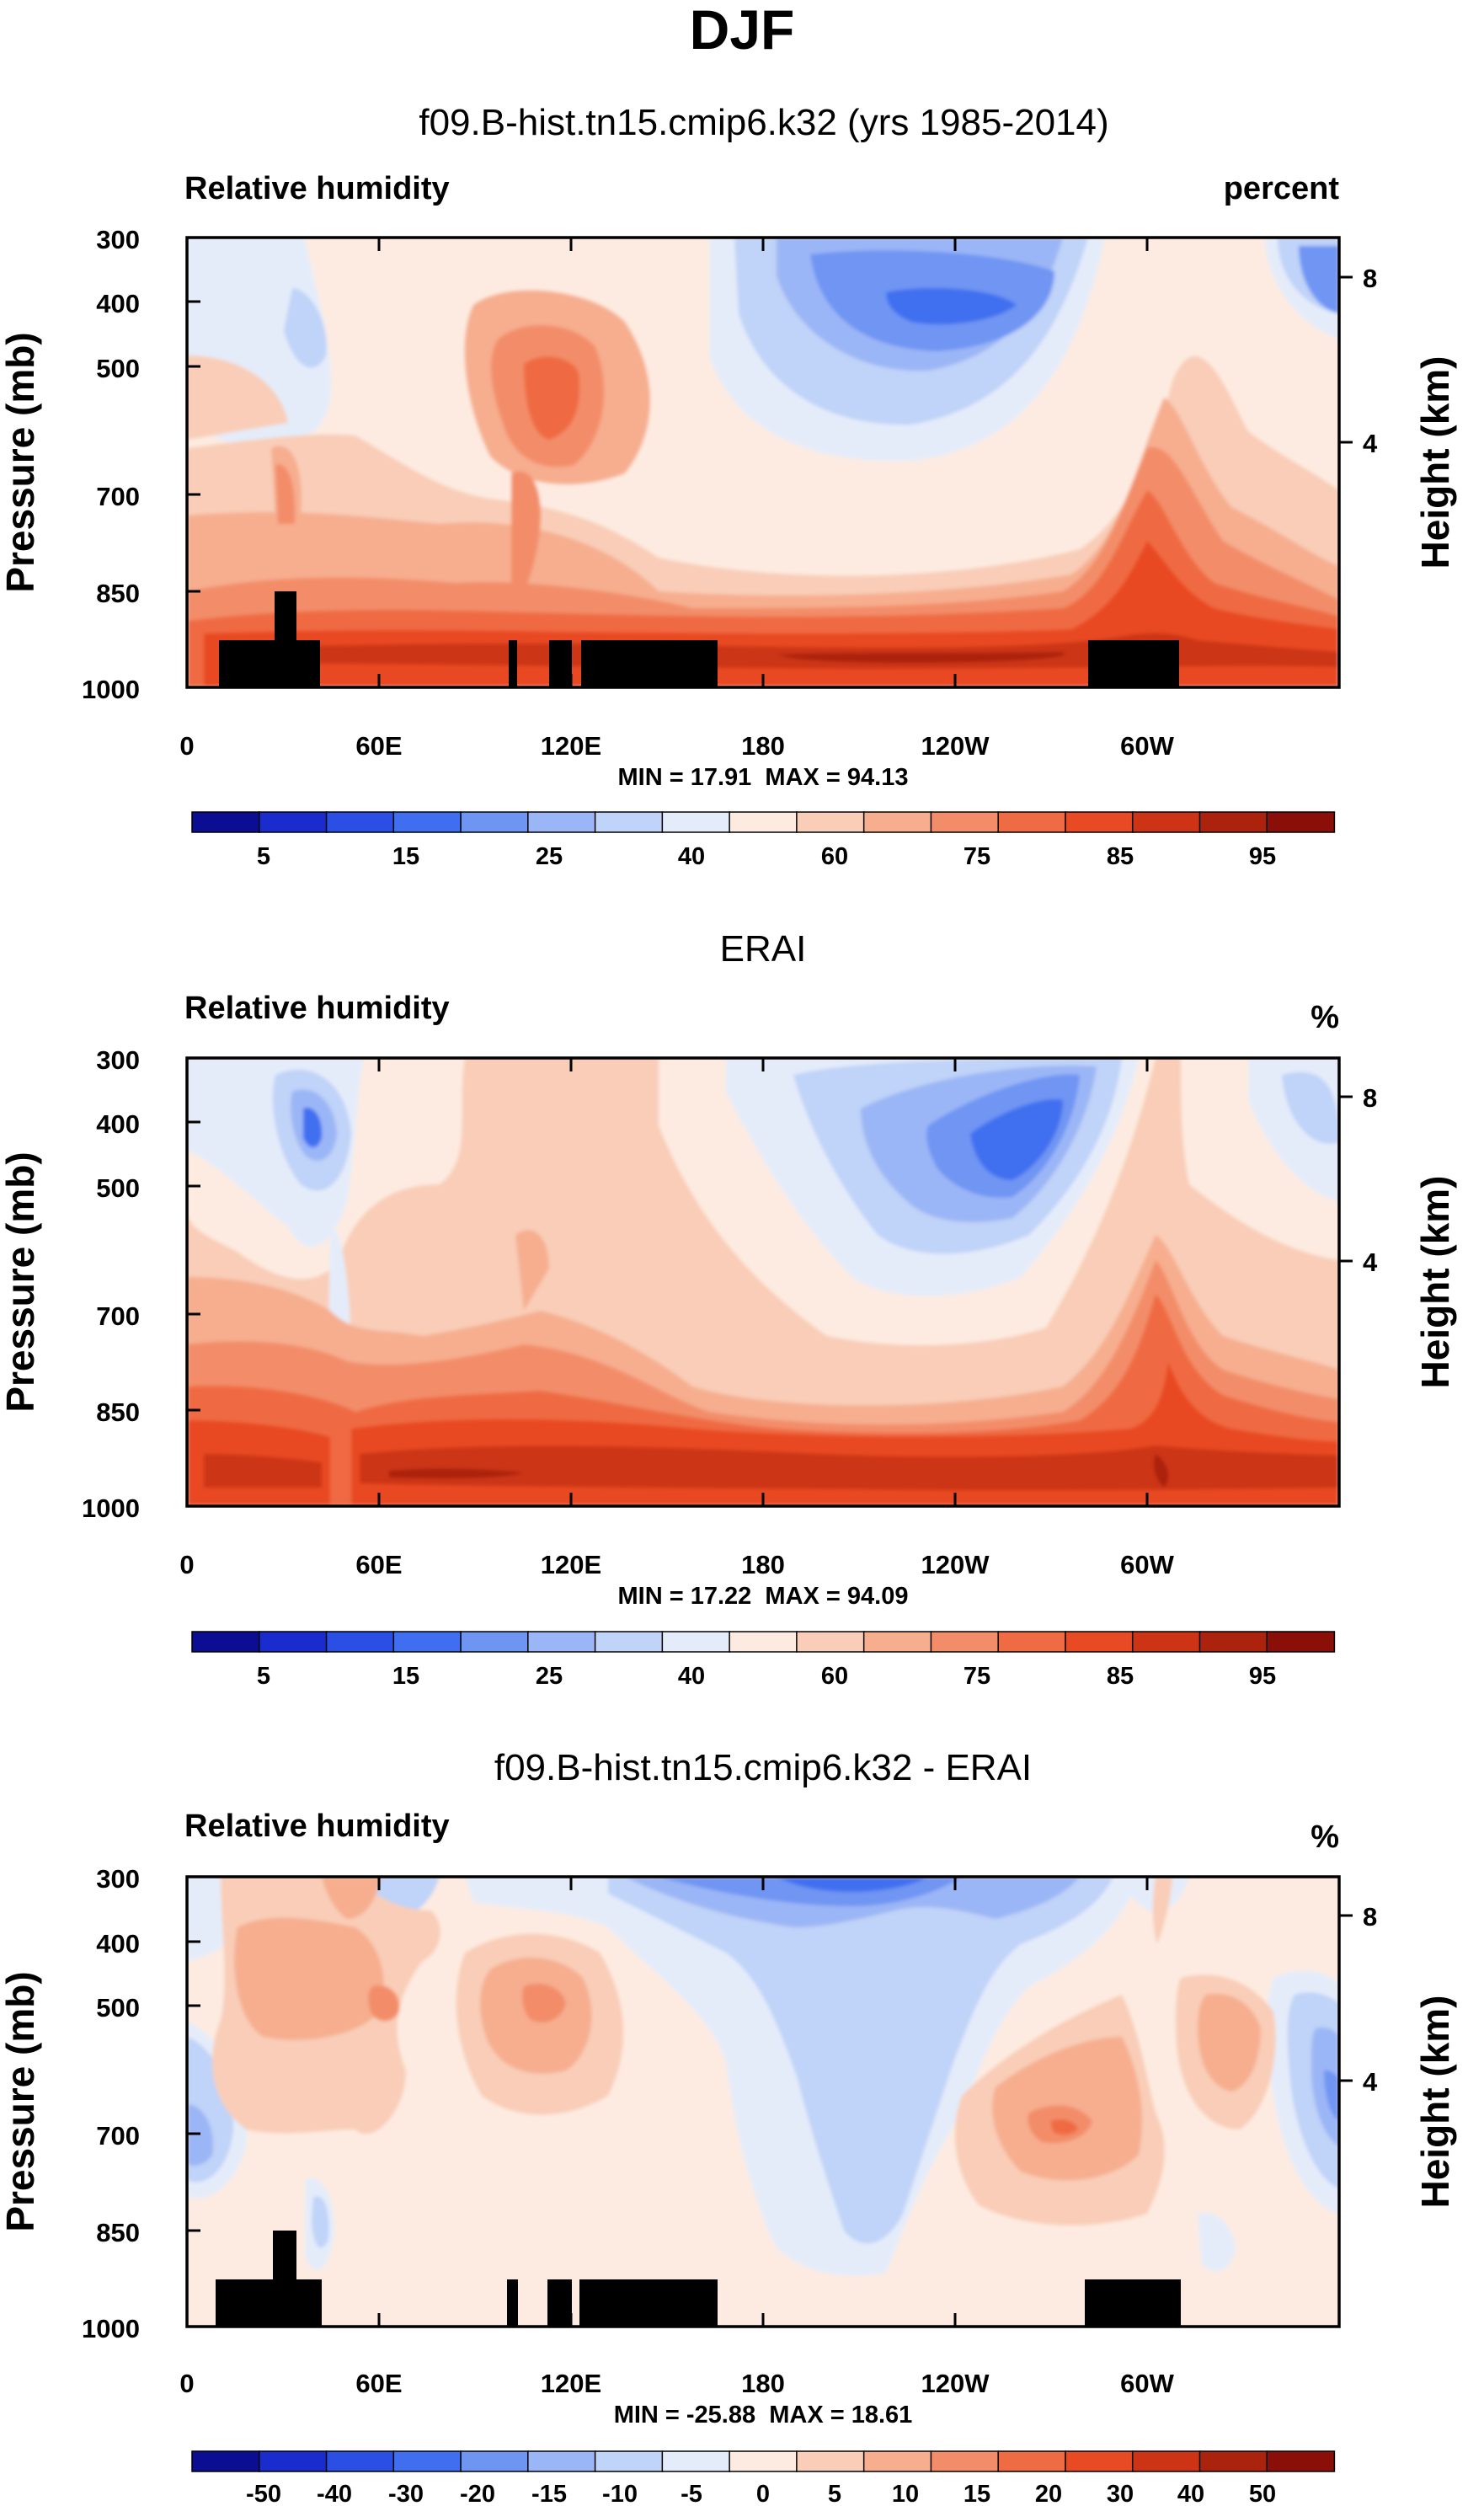 This screenshot has height=2506, width=1484. I want to click on panel-3-y-tick-label: 850, so click(118, 2233).